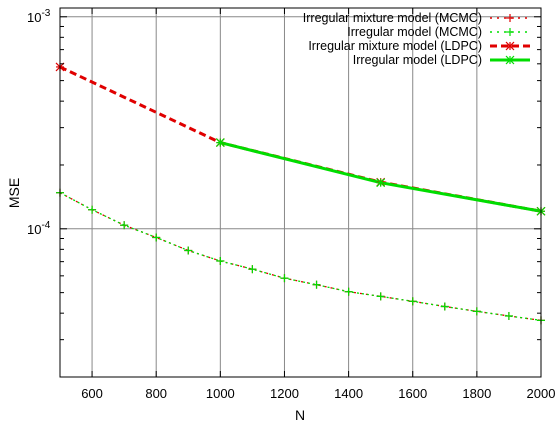  I want to click on legend-label-1: Irregular model (MCMC), so click(414, 32).